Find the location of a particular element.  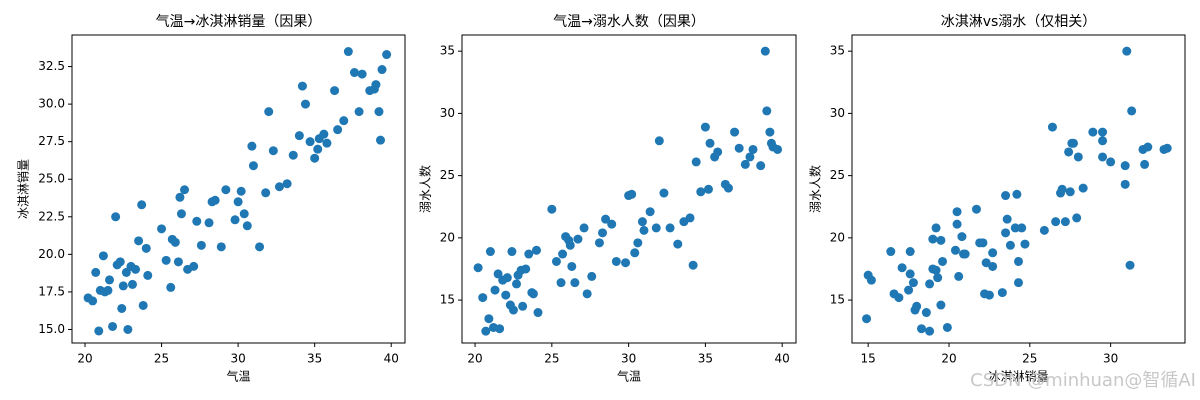

x-tick-label: 15 is located at coordinates (868, 359).